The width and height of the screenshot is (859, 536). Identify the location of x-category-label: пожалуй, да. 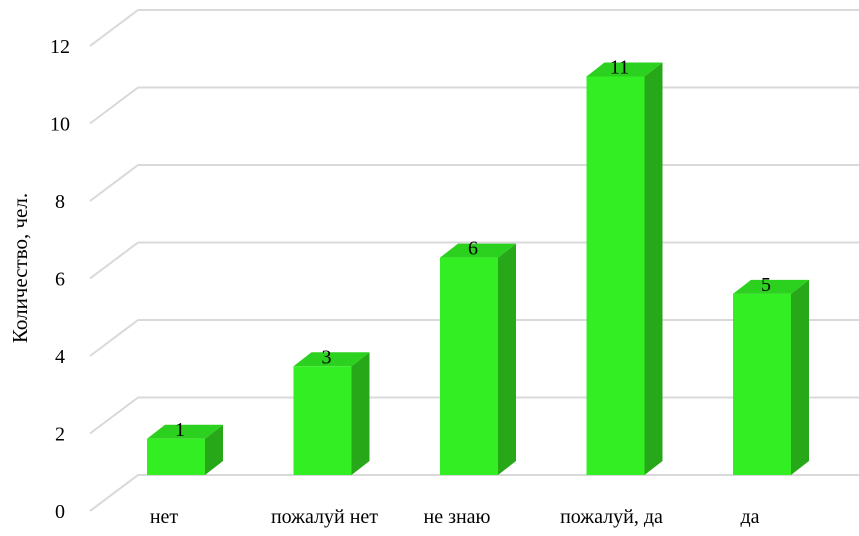
(611, 517).